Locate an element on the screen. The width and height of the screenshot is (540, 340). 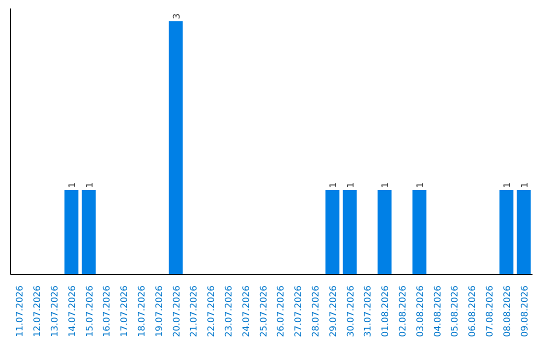
x-tick-label: 14.07.2026 is located at coordinates (73, 311).